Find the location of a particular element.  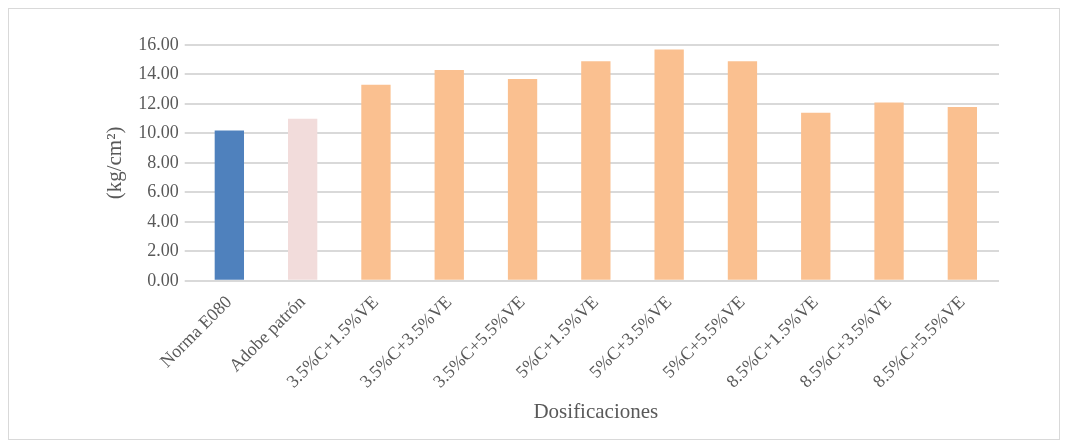

y-tick-label: 14.00 is located at coordinates (158, 73).